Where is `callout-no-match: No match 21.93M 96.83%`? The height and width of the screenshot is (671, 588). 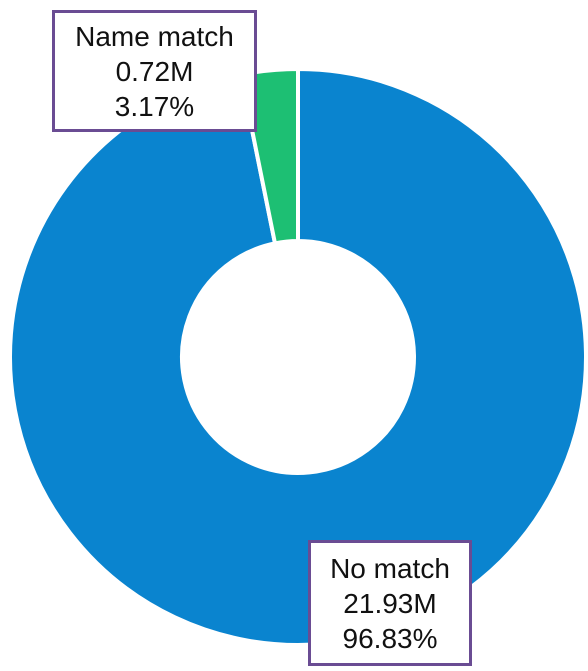
callout-no-match: No match 21.93M 96.83% is located at coordinates (390, 603).